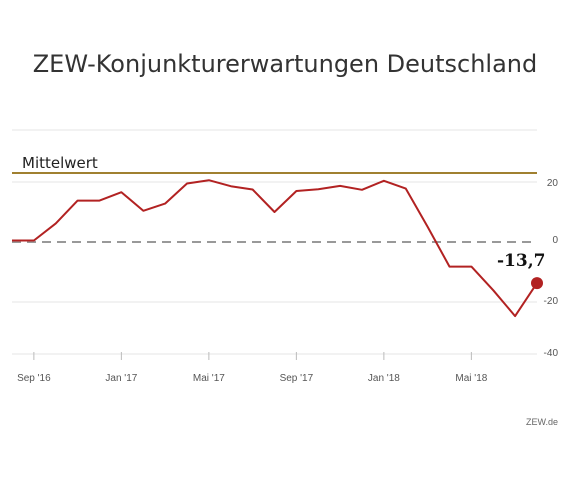 This screenshot has width=570, height=480. I want to click on y-tick-label: -20, so click(551, 301).